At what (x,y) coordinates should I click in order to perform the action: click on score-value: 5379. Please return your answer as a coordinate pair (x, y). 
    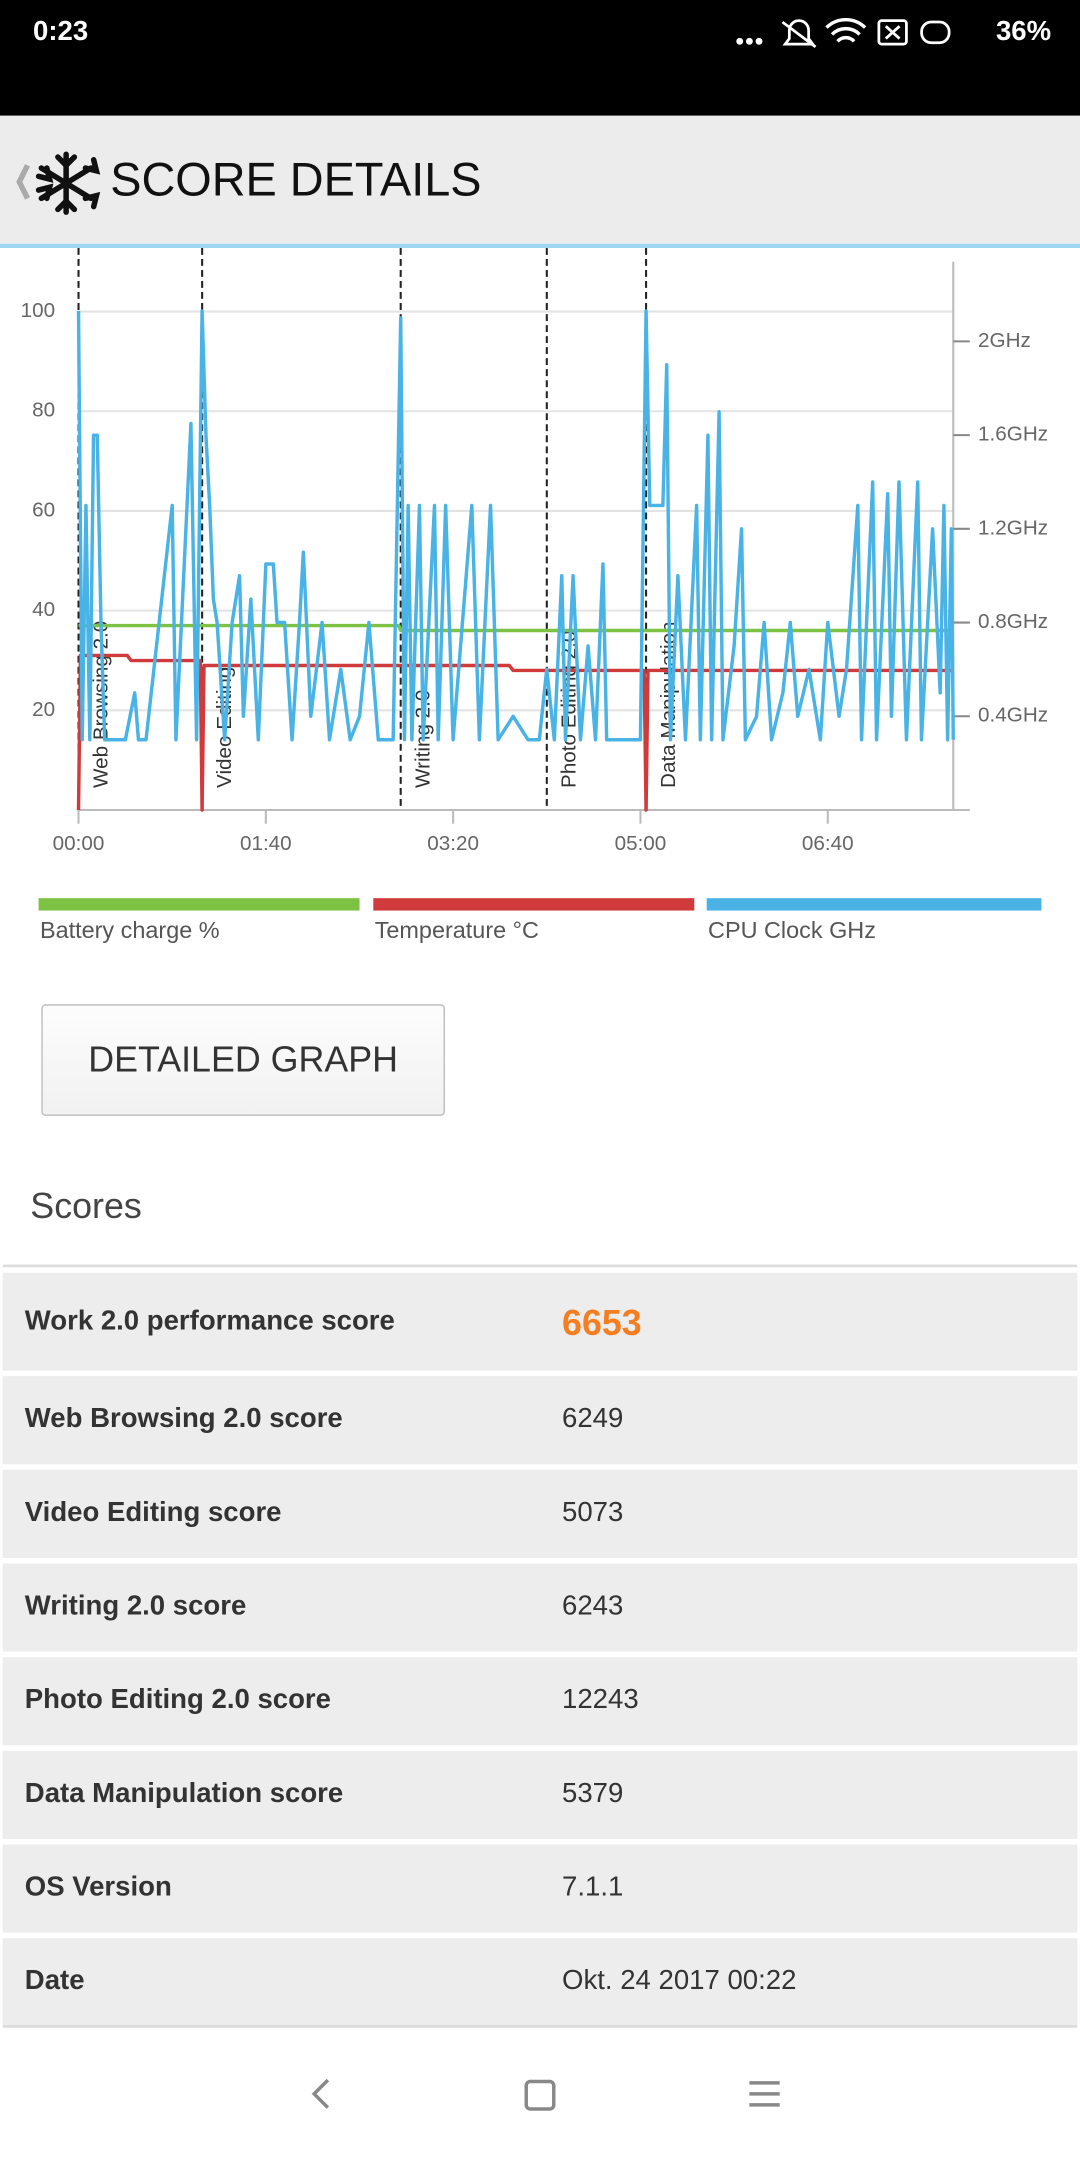
    Looking at the image, I should click on (593, 1793).